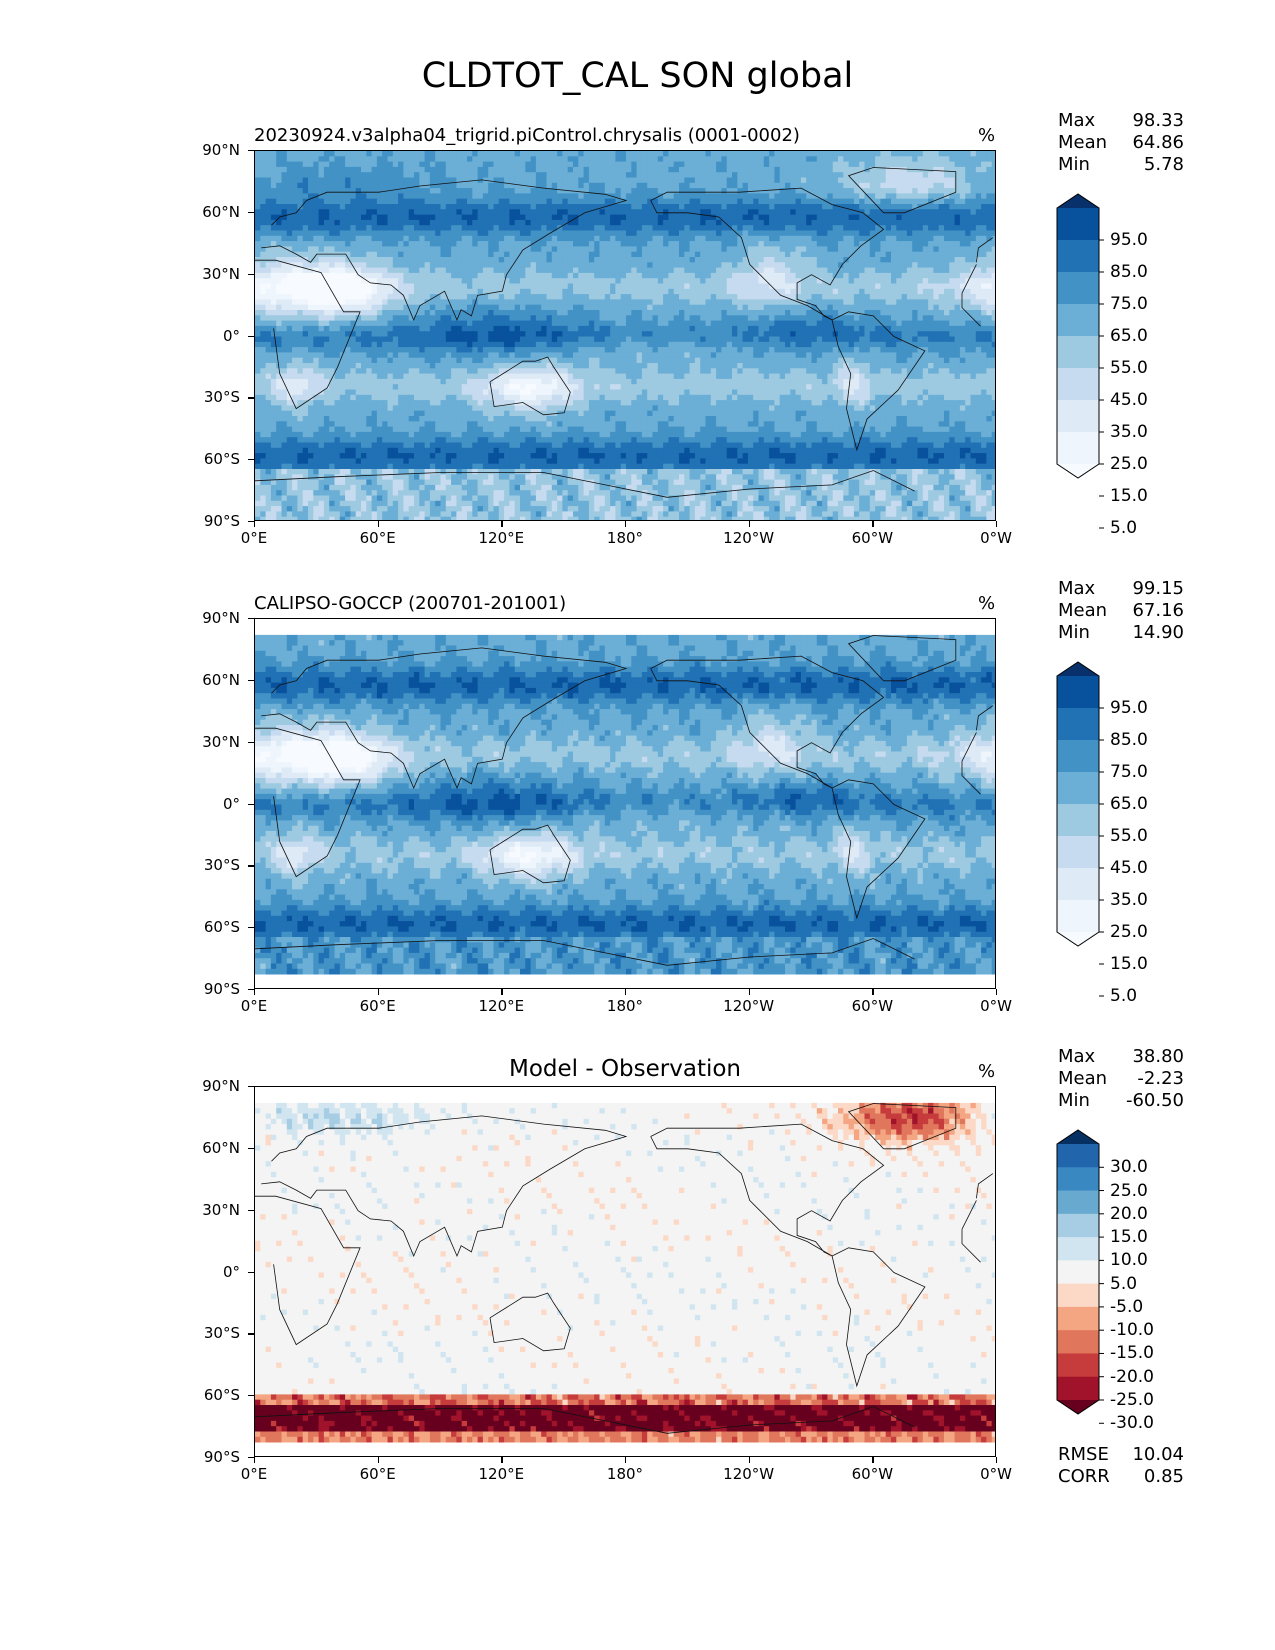 The height and width of the screenshot is (1650, 1275). What do you see at coordinates (1129, 368) in the screenshot?
I see `colorbar-label: 55.0` at bounding box center [1129, 368].